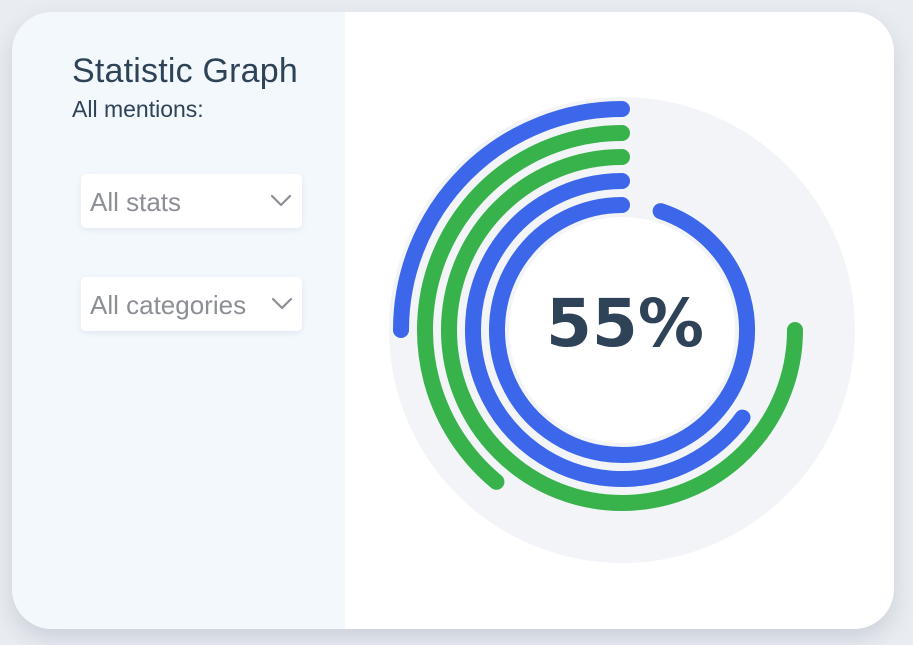 Image resolution: width=913 pixels, height=645 pixels. What do you see at coordinates (191, 201) in the screenshot?
I see `stats-dropdown: All stats` at bounding box center [191, 201].